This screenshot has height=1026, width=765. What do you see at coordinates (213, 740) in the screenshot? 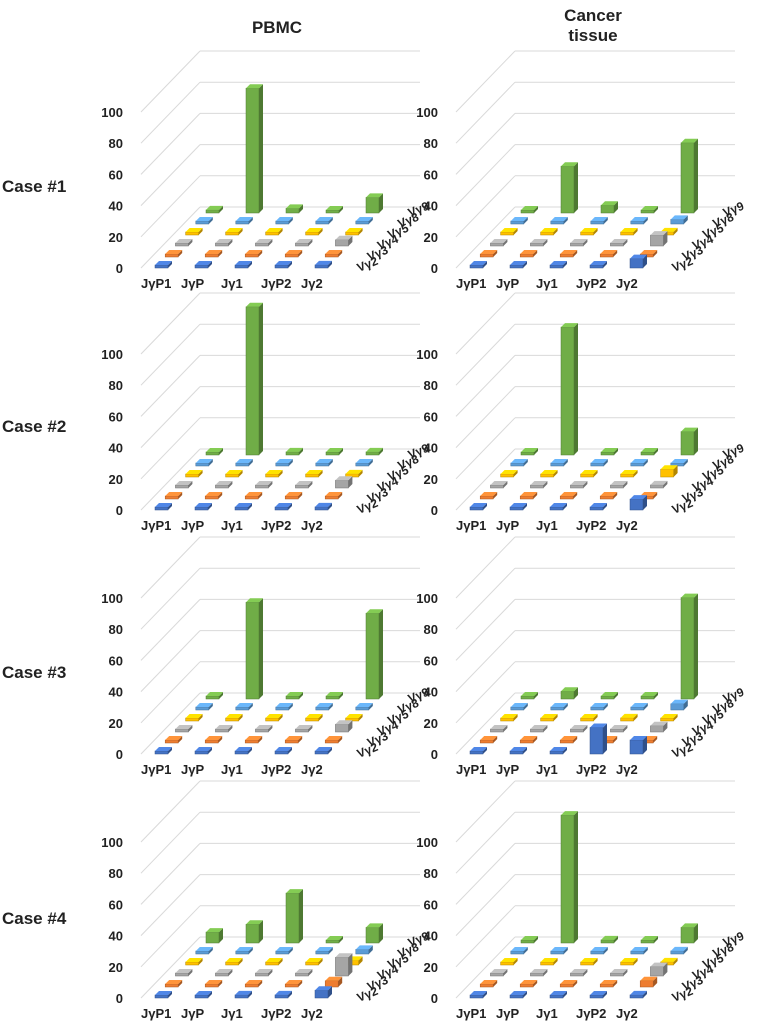
I see `bar-v-3-j-p` at bounding box center [213, 740].